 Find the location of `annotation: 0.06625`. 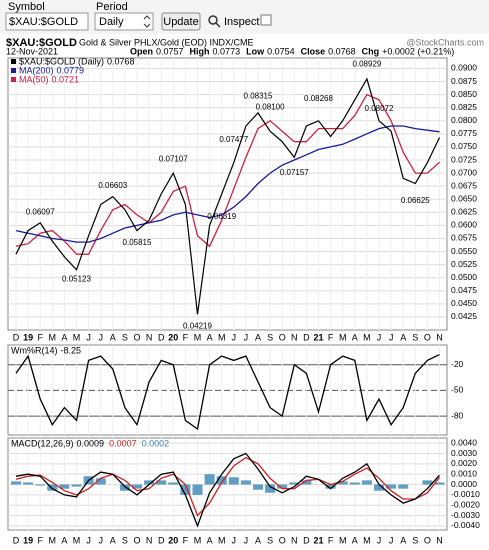

annotation: 0.06625 is located at coordinates (415, 200).